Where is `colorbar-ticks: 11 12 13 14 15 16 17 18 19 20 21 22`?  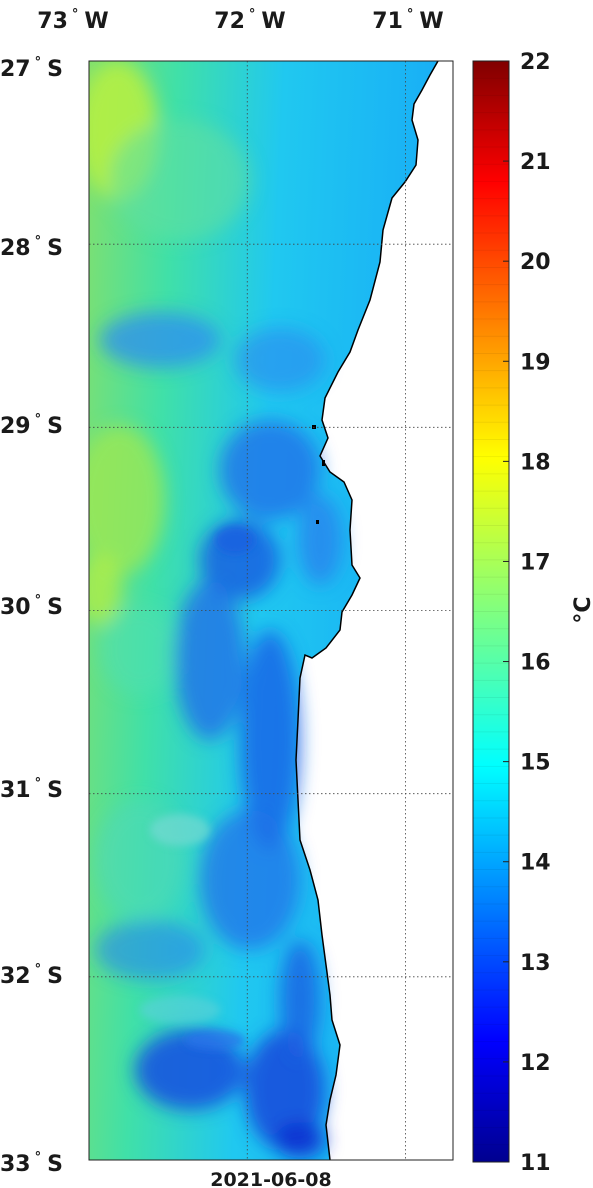 colorbar-ticks: 11 12 13 14 15 16 17 18 19 20 21 22 is located at coordinates (527, 613).